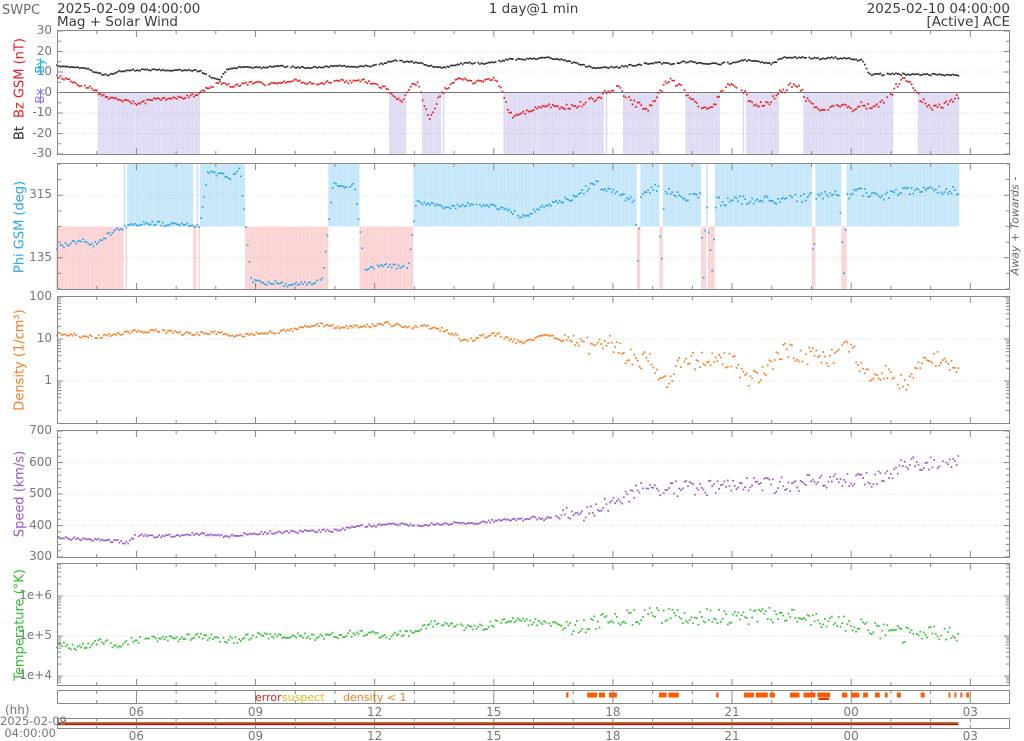  Describe the element at coordinates (968, 22) in the screenshot. I see `status-label: [Active] ACE` at that location.